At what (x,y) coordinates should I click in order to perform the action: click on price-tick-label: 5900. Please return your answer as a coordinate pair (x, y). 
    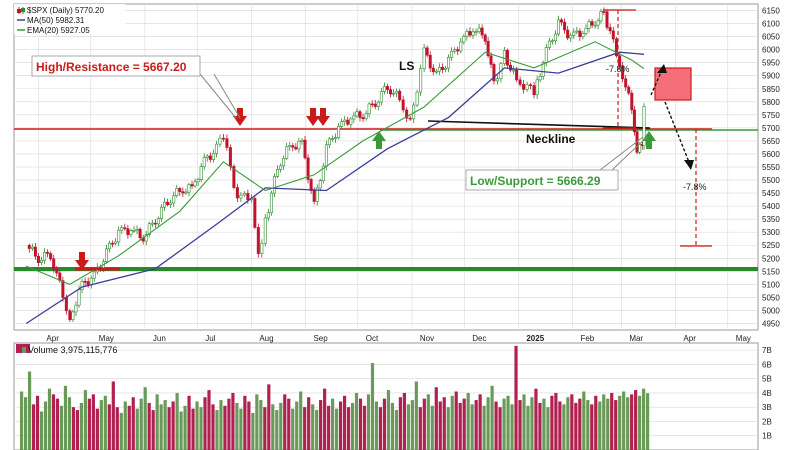
    Looking at the image, I should click on (771, 76).